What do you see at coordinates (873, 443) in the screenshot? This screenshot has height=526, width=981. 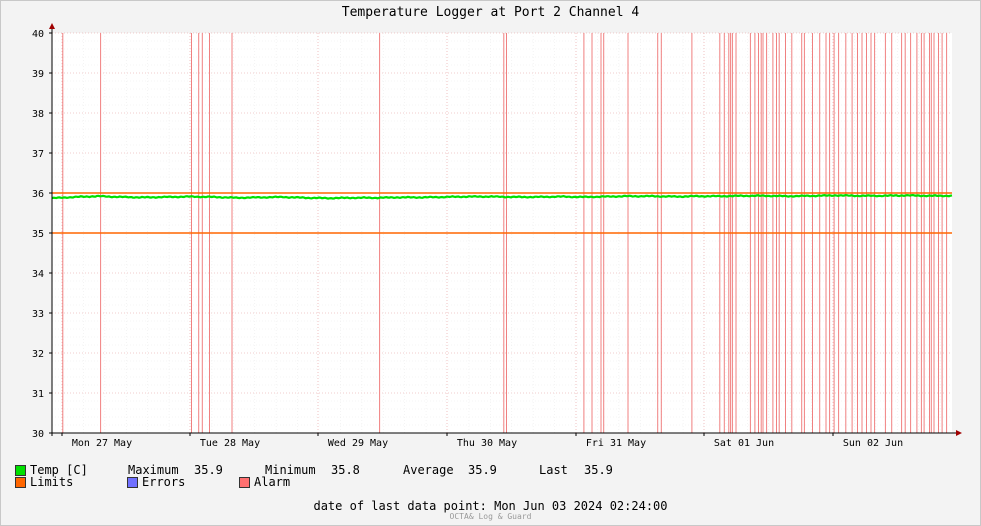 I see `x-tick-label: Sun 02 Jun` at bounding box center [873, 443].